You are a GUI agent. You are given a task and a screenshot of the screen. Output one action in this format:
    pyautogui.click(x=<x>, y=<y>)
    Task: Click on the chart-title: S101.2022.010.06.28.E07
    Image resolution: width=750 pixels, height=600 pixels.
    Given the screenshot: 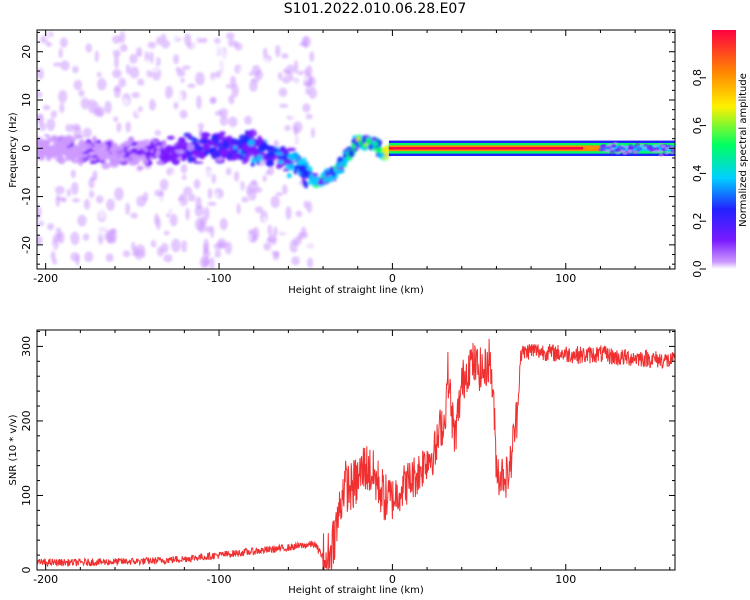 What is the action you would take?
    pyautogui.click(x=375, y=9)
    